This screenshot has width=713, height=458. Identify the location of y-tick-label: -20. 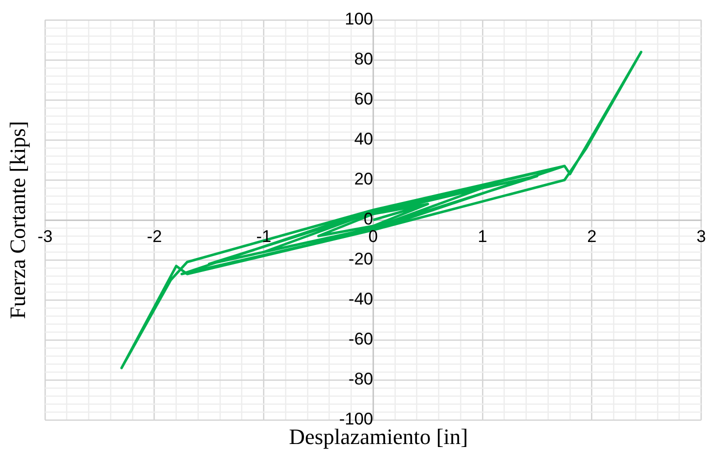
(361, 259).